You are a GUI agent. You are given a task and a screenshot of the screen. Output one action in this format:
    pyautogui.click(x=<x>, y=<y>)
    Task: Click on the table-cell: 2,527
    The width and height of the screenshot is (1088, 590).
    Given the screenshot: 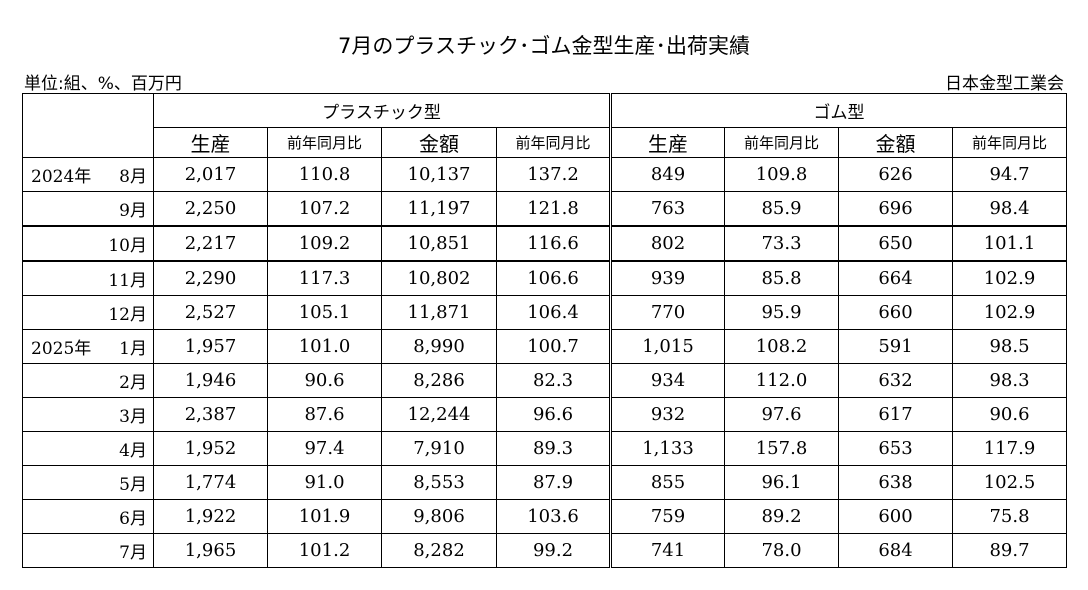 What is the action you would take?
    pyautogui.click(x=210, y=312)
    